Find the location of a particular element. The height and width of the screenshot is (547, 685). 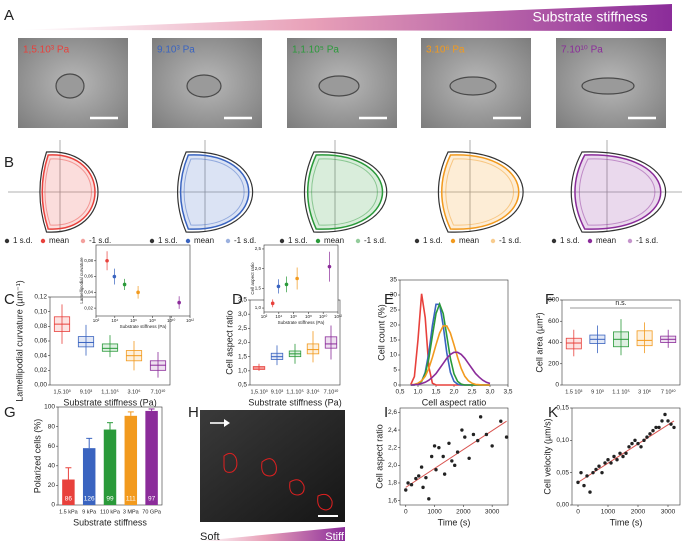

x-tick-label: 10² is located at coordinates (96, 320).